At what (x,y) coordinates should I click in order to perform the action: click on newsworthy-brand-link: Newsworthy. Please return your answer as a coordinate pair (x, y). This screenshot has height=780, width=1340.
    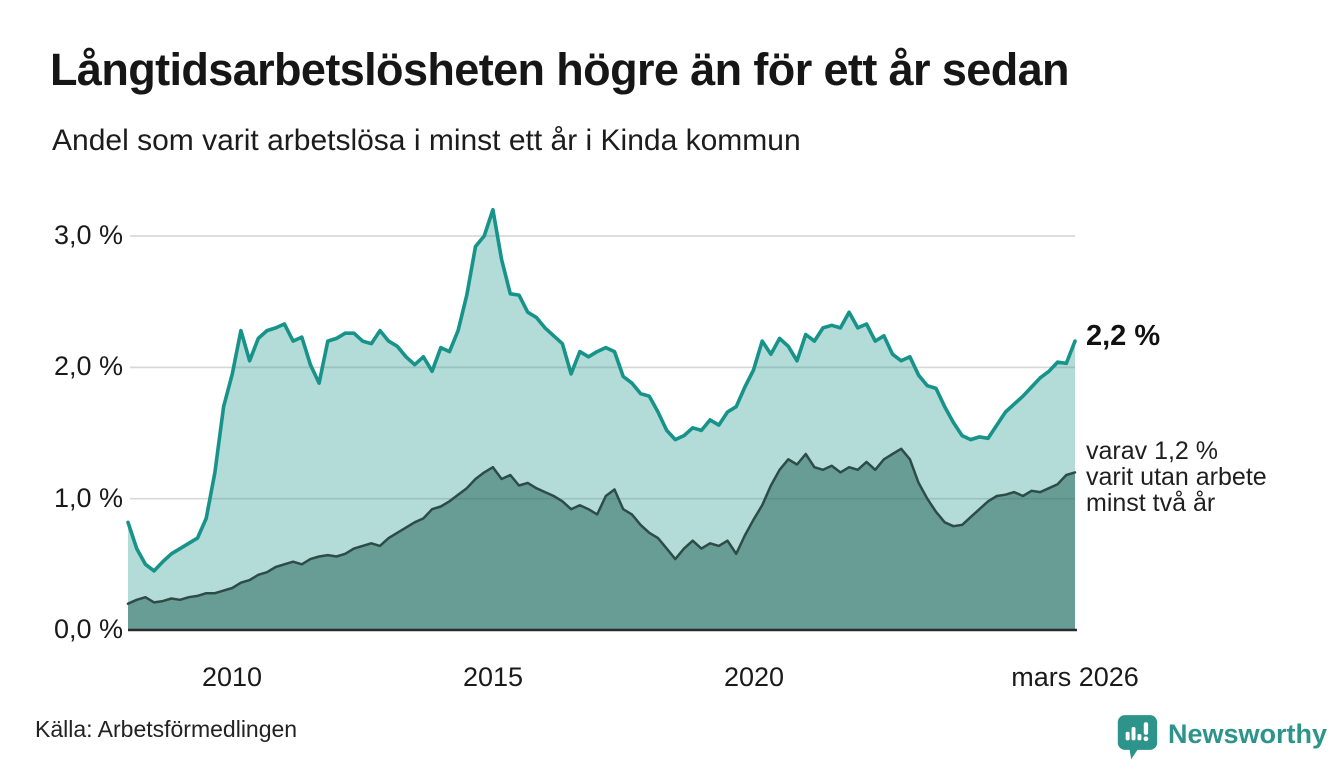
    Looking at the image, I should click on (1222, 739).